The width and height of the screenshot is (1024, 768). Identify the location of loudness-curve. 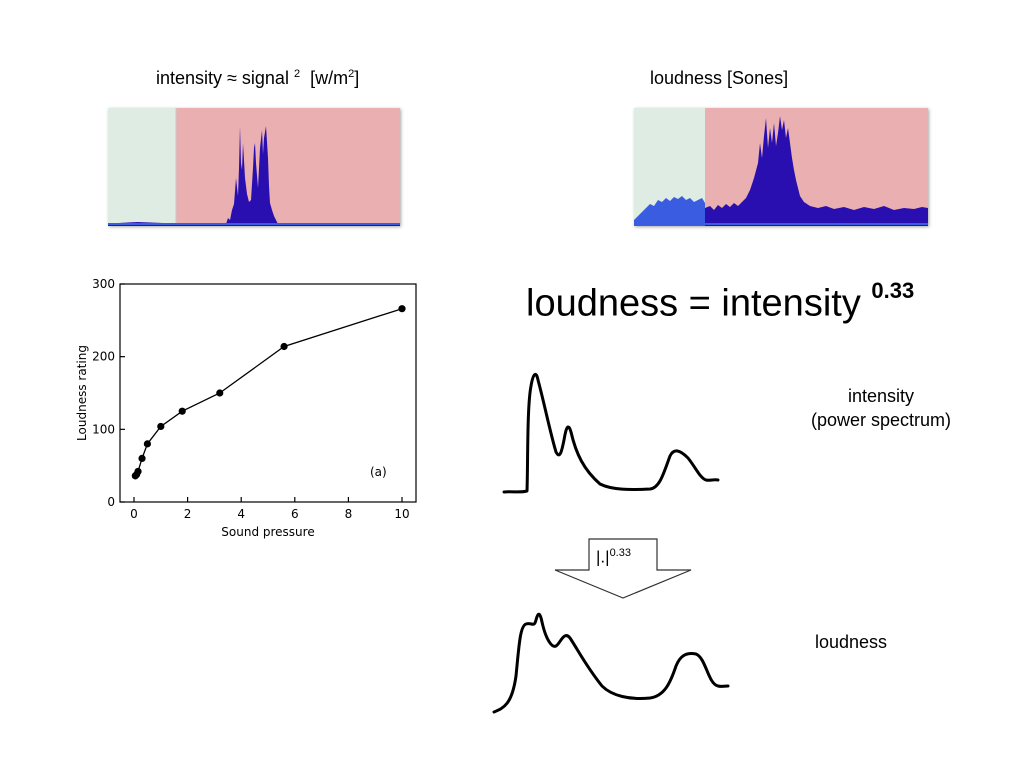
(611, 663).